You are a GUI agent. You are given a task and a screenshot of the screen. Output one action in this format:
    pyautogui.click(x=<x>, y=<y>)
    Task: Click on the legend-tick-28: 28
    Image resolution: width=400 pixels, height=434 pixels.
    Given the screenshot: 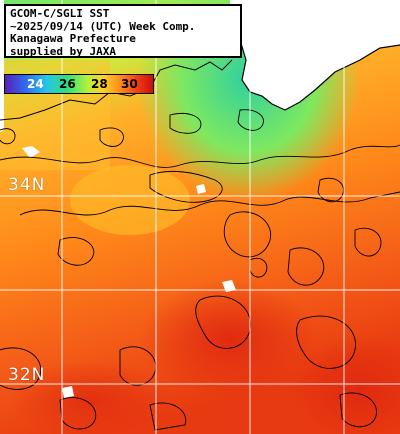 What is the action you would take?
    pyautogui.click(x=99, y=84)
    